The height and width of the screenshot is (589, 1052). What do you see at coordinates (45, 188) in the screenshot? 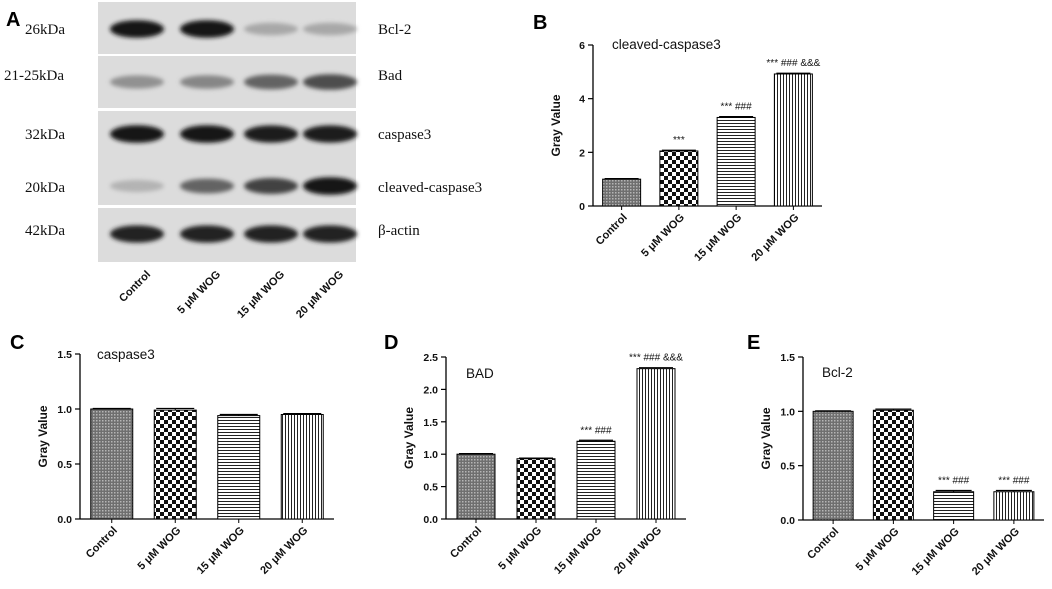
I see `blot-weight-label: 20kDa` at bounding box center [45, 188].